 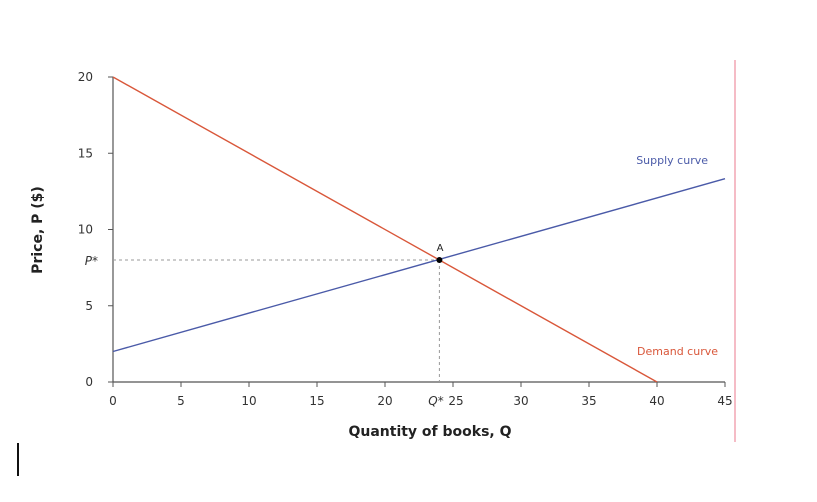 I want to click on x-tick-label: 10, so click(x=248, y=401).